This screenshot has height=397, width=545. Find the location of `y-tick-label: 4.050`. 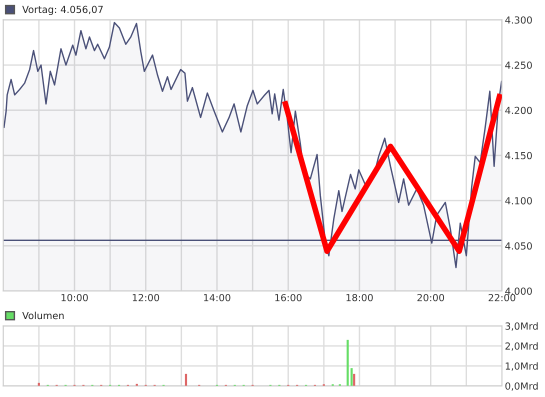

y-tick-label: 4.050 is located at coordinates (518, 246).